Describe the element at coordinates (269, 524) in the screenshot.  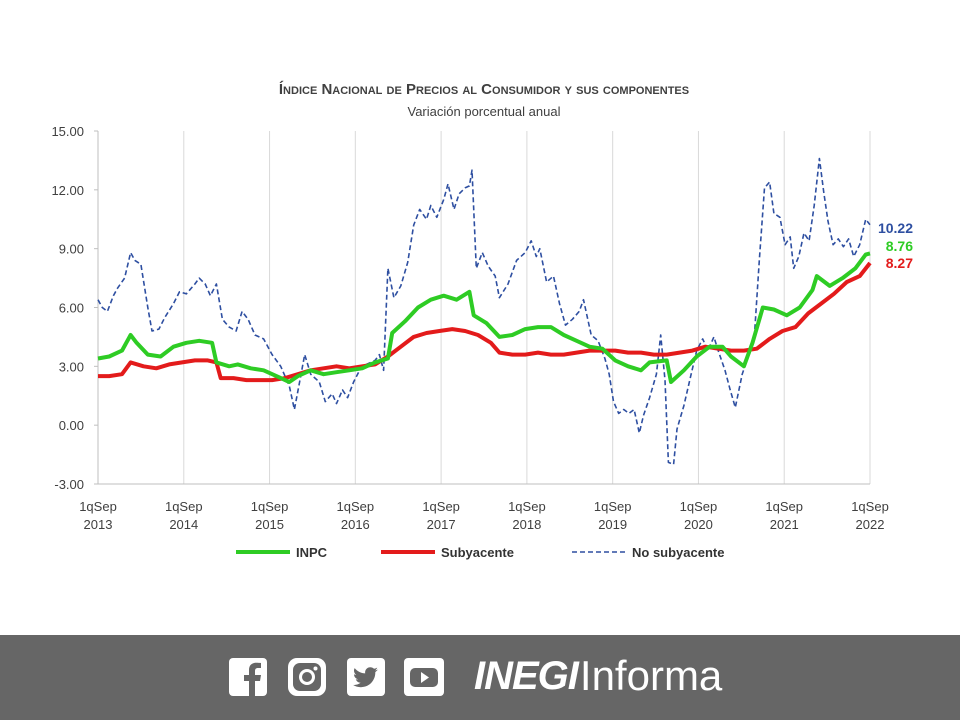
I see `x-tick-label-line2: 2015` at that location.